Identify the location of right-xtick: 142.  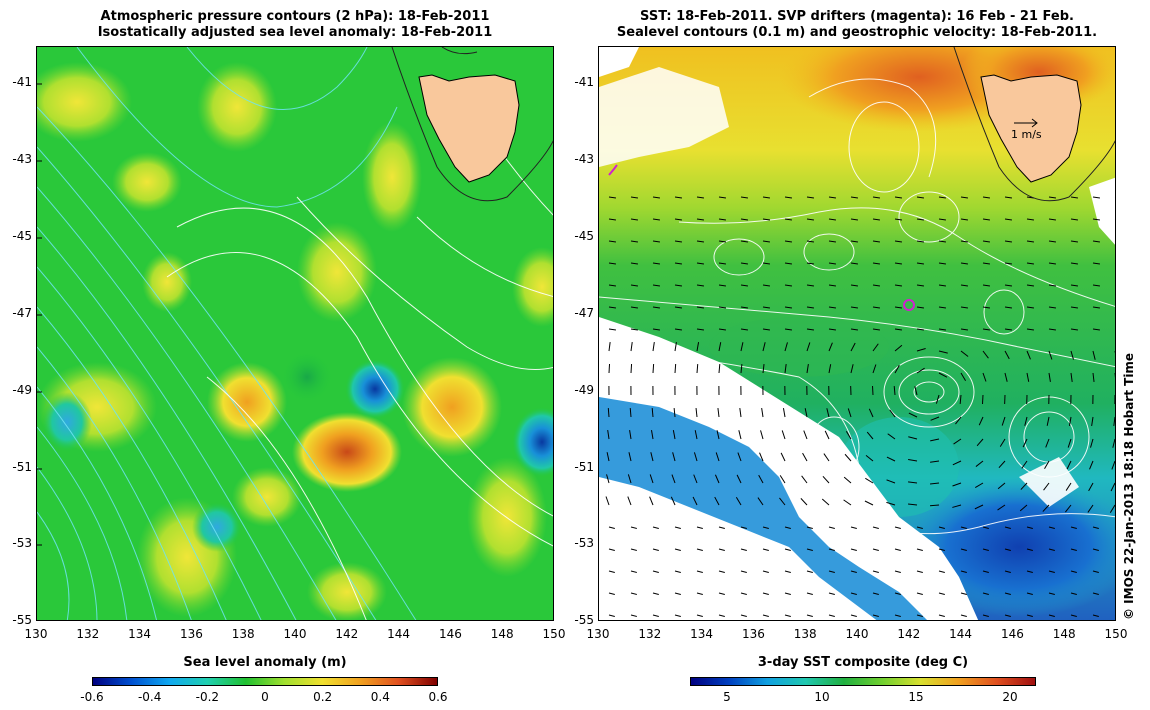
(909, 634).